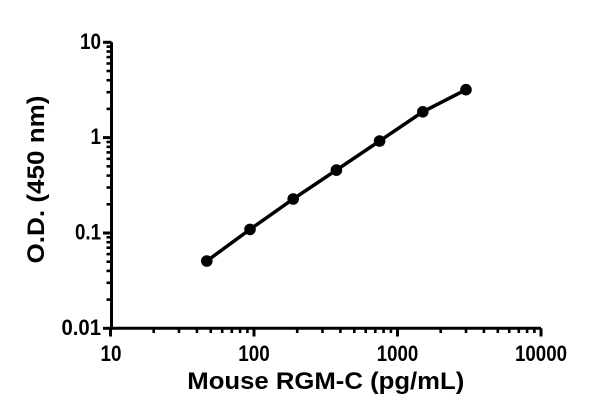 This screenshot has width=600, height=416. I want to click on svg-text: 0.01, so click(82, 327).